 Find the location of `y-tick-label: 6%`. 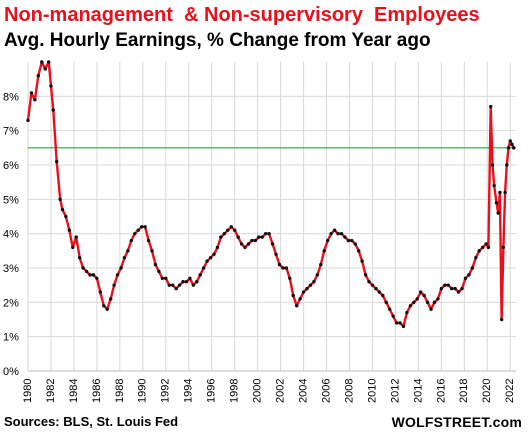

y-tick-label: 6% is located at coordinates (11, 166).